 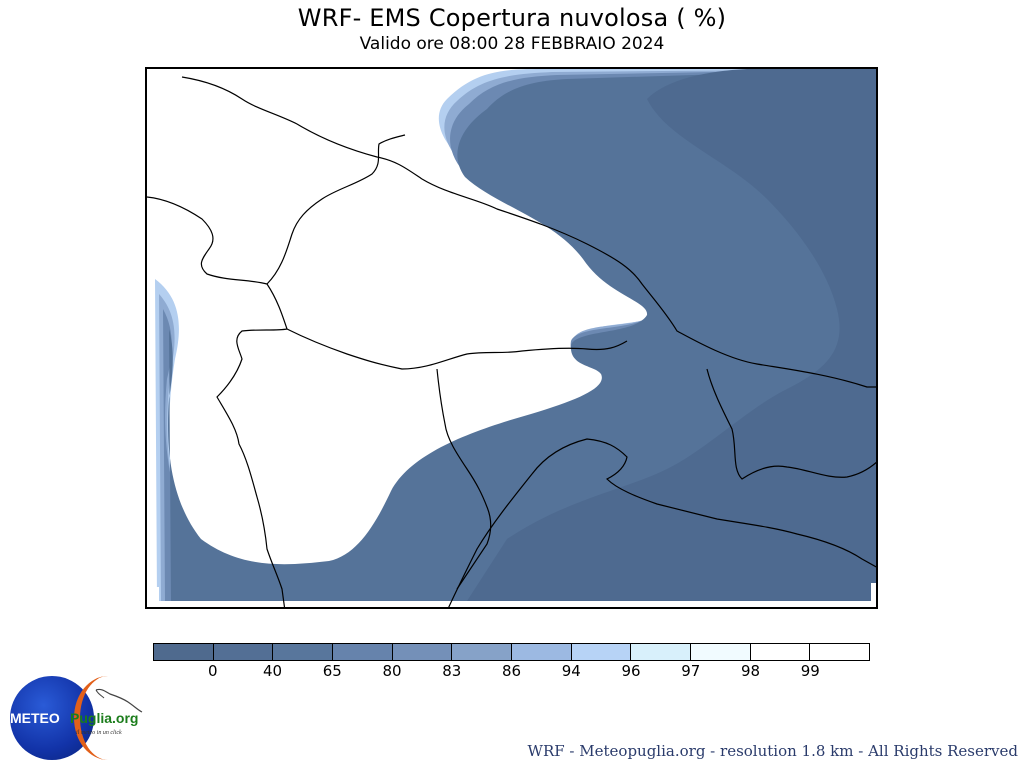 I want to click on legend-tick-label: 98, so click(x=750, y=671).